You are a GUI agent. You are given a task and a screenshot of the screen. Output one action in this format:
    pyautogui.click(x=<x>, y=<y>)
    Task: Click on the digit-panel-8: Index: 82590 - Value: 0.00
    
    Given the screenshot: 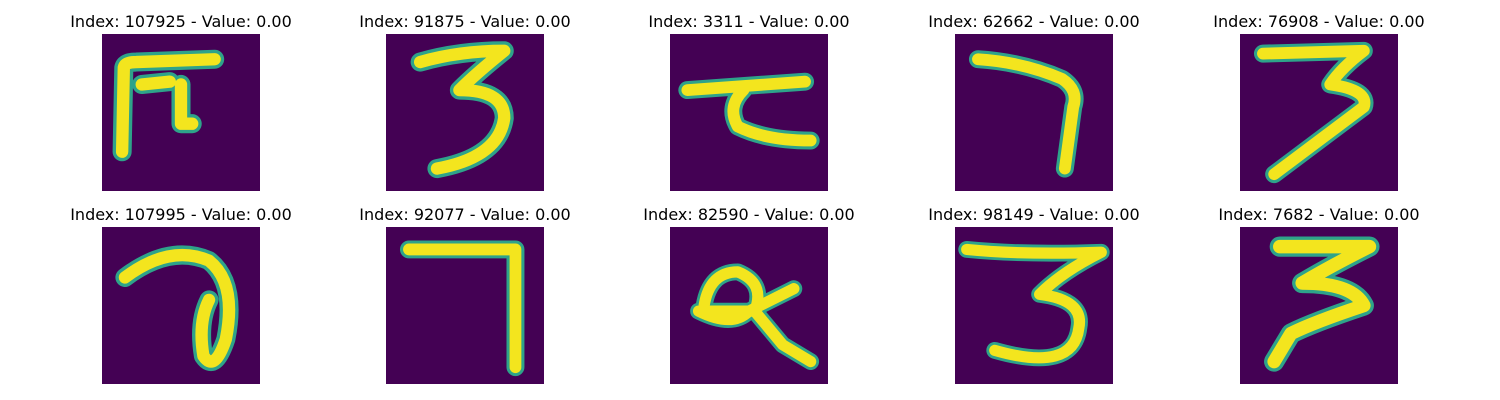 What is the action you would take?
    pyautogui.click(x=749, y=300)
    